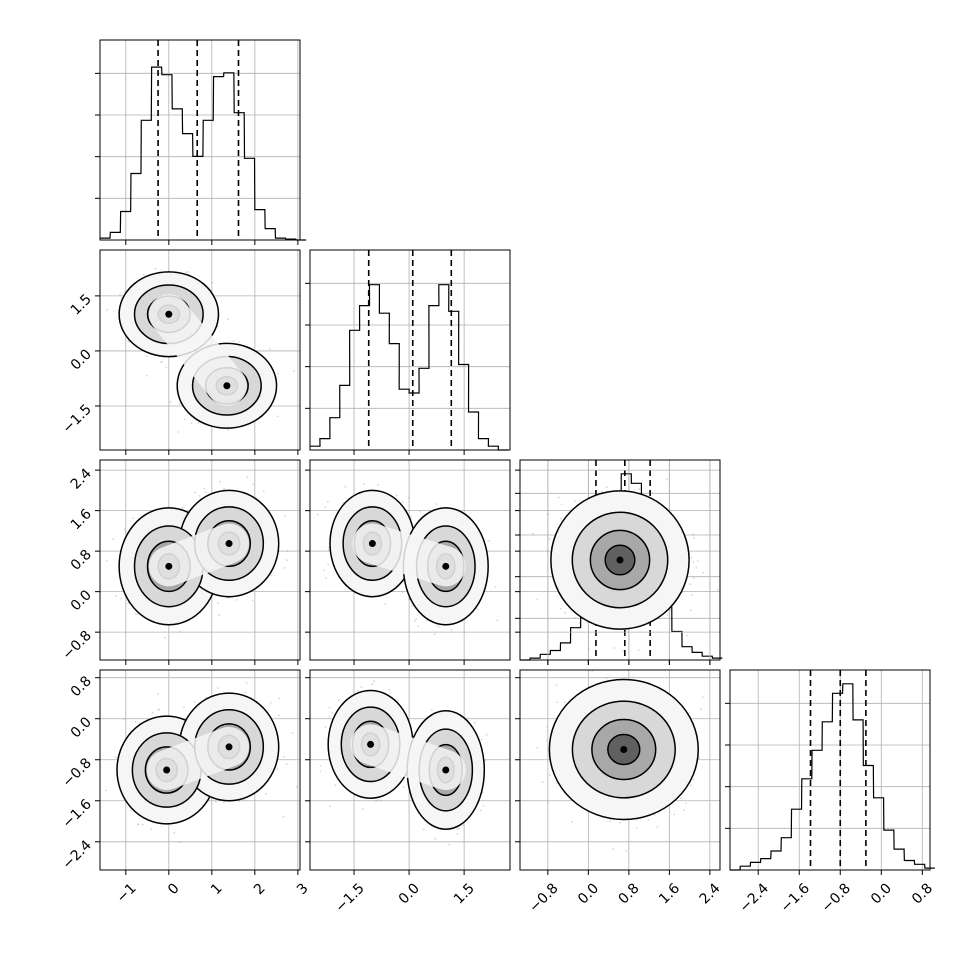  What do you see at coordinates (543, 897) in the screenshot?
I see `x-tick-label: −0.8` at bounding box center [543, 897].